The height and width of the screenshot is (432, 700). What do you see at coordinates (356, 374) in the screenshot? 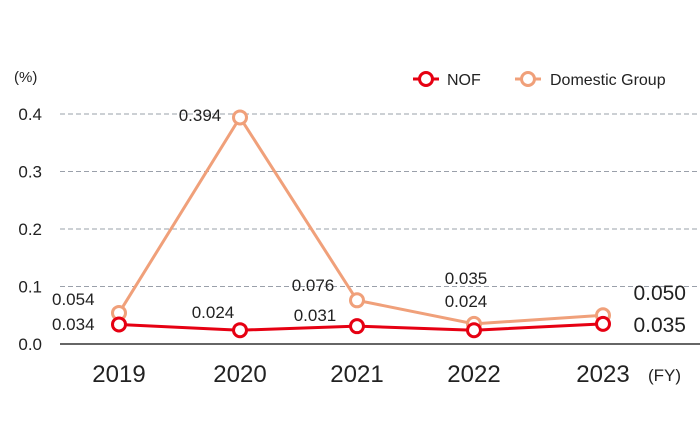
I see `x-tick-label: 2021` at bounding box center [356, 374].